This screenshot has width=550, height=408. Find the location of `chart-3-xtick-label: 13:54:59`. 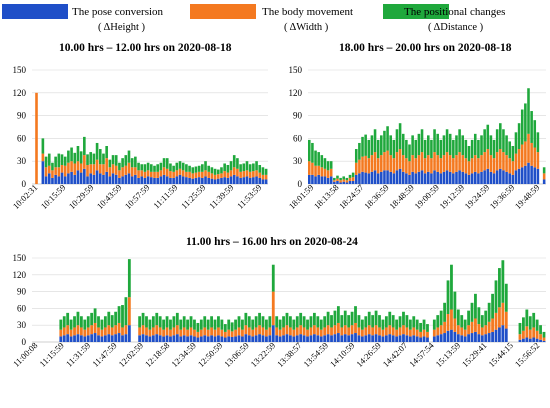

chart-3-xtick-label: 13:54:59 is located at coordinates (315, 354).